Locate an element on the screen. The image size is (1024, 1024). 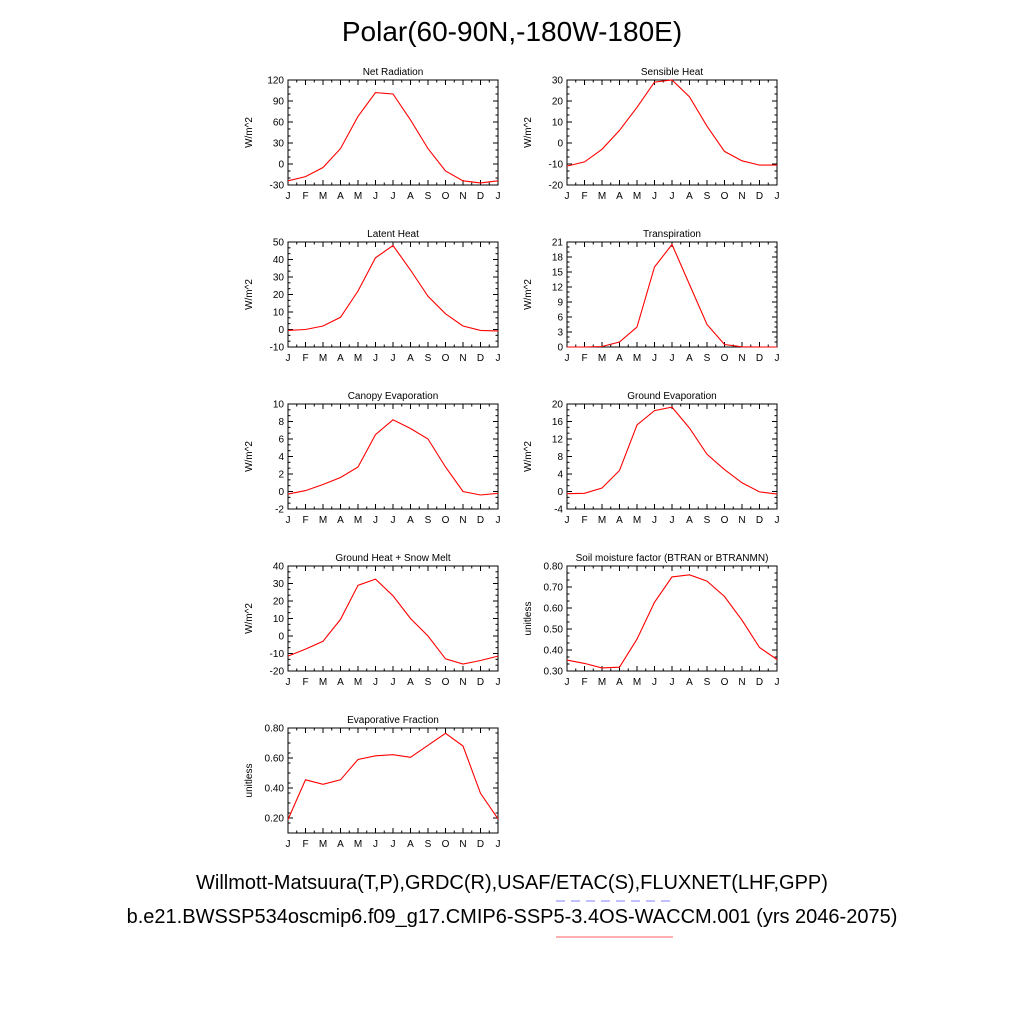
panel-title: Soil moisture factor (BTRAN or BTRANMN) is located at coordinates (672, 558).